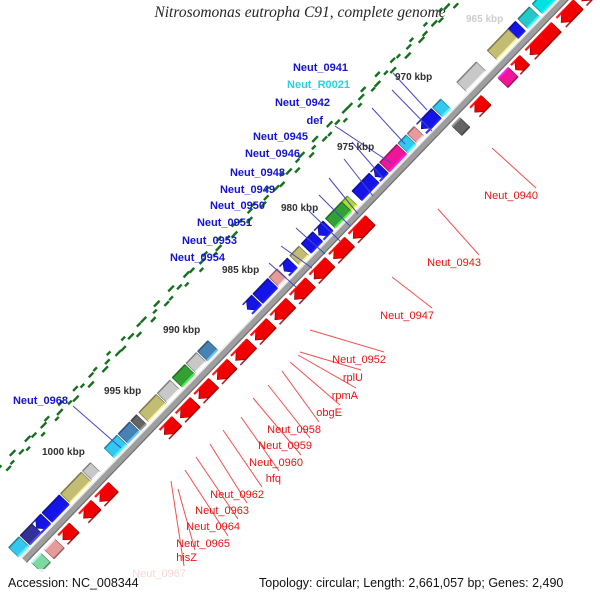  I want to click on ruler-tick-label: 985 kbp, so click(241, 270).